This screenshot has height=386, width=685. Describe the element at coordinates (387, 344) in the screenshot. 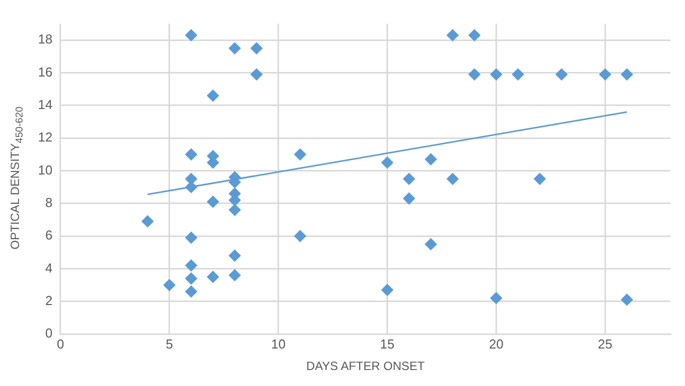

I see `x-tick-label: 15` at that location.